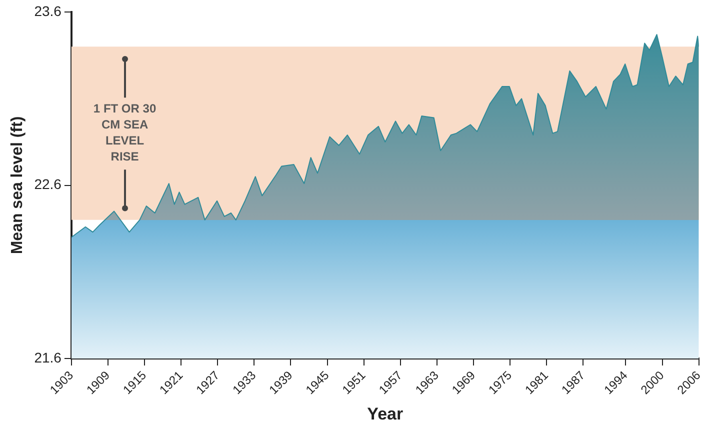  What do you see at coordinates (48, 10) in the screenshot?
I see `y-tick-label: 23.6` at bounding box center [48, 10].